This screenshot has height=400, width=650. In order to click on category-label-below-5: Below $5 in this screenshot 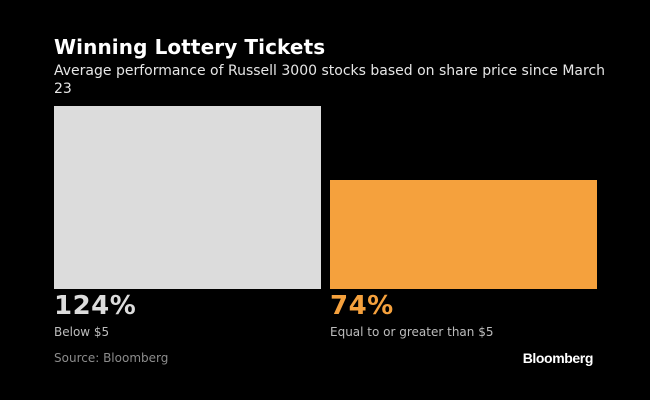, I will do `click(82, 332)`.